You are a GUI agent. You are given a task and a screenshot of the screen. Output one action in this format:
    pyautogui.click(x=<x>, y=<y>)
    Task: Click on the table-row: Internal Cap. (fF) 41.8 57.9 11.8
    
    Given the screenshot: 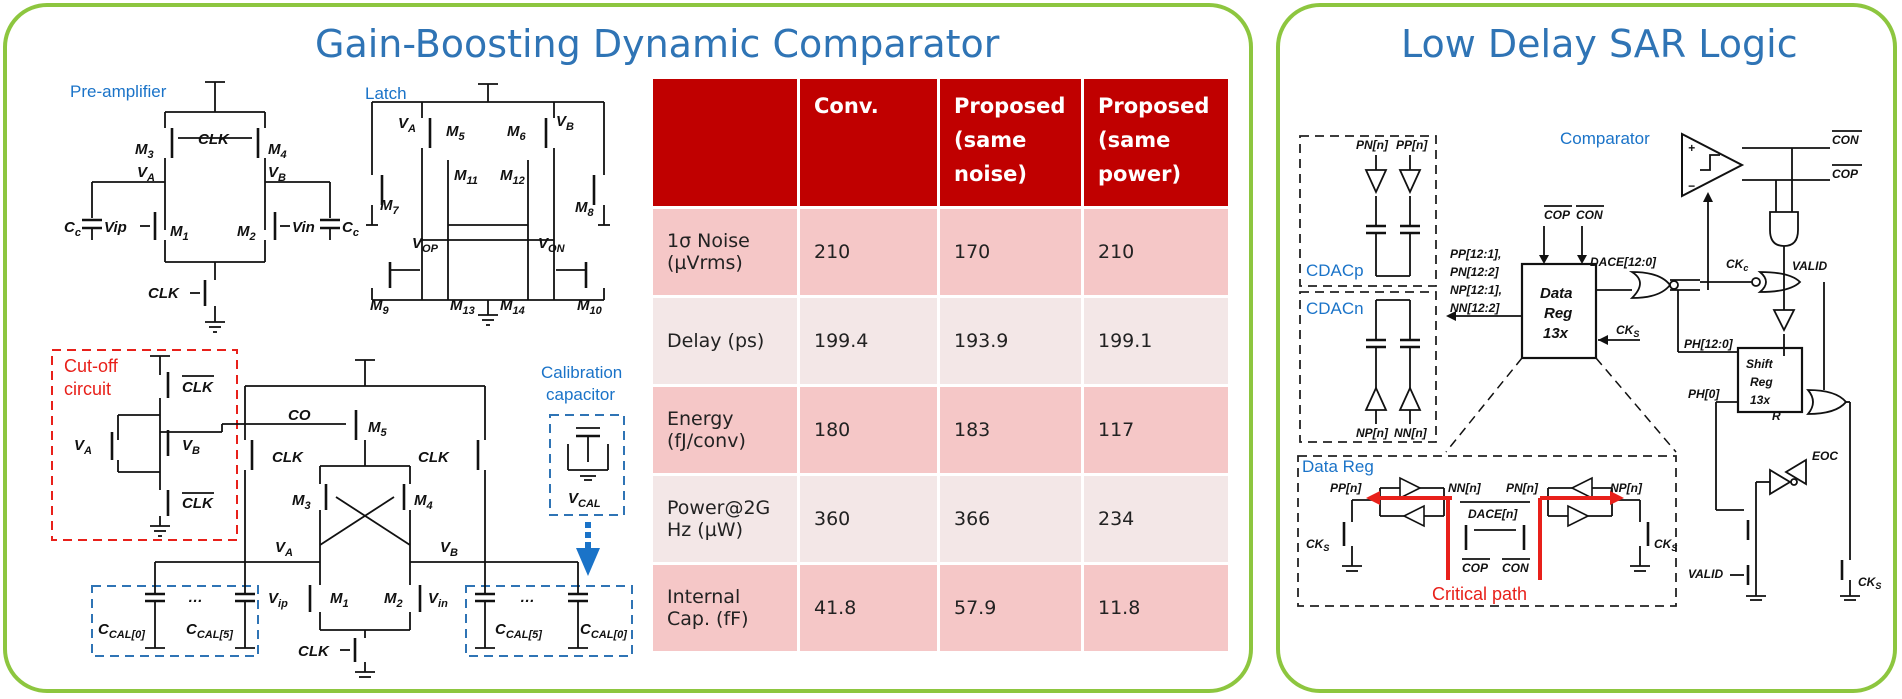 What is the action you would take?
    pyautogui.click(x=940, y=608)
    